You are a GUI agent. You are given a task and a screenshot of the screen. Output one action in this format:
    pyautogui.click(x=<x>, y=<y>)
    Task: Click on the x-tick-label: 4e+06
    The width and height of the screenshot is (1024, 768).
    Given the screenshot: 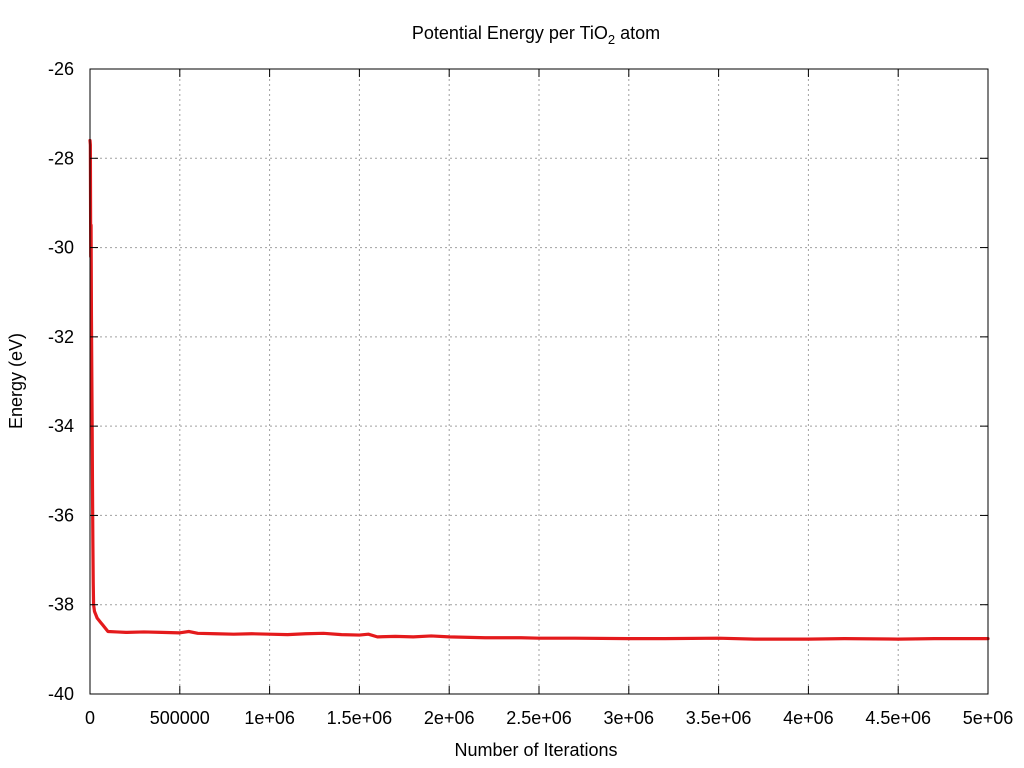 What is the action you would take?
    pyautogui.click(x=808, y=718)
    